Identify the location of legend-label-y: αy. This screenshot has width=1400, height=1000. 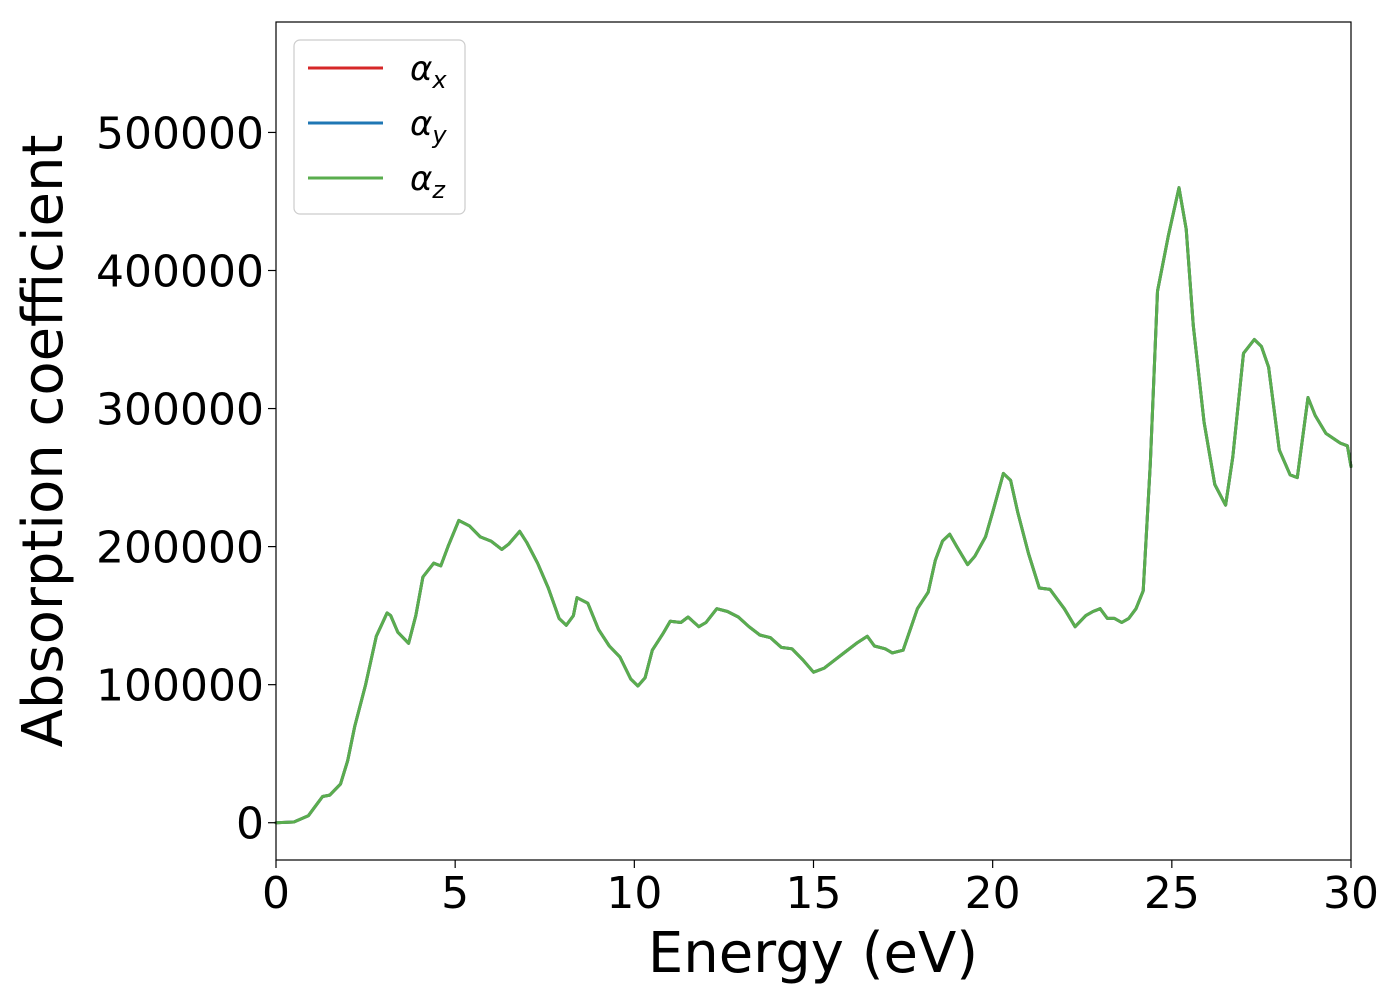
(428, 126).